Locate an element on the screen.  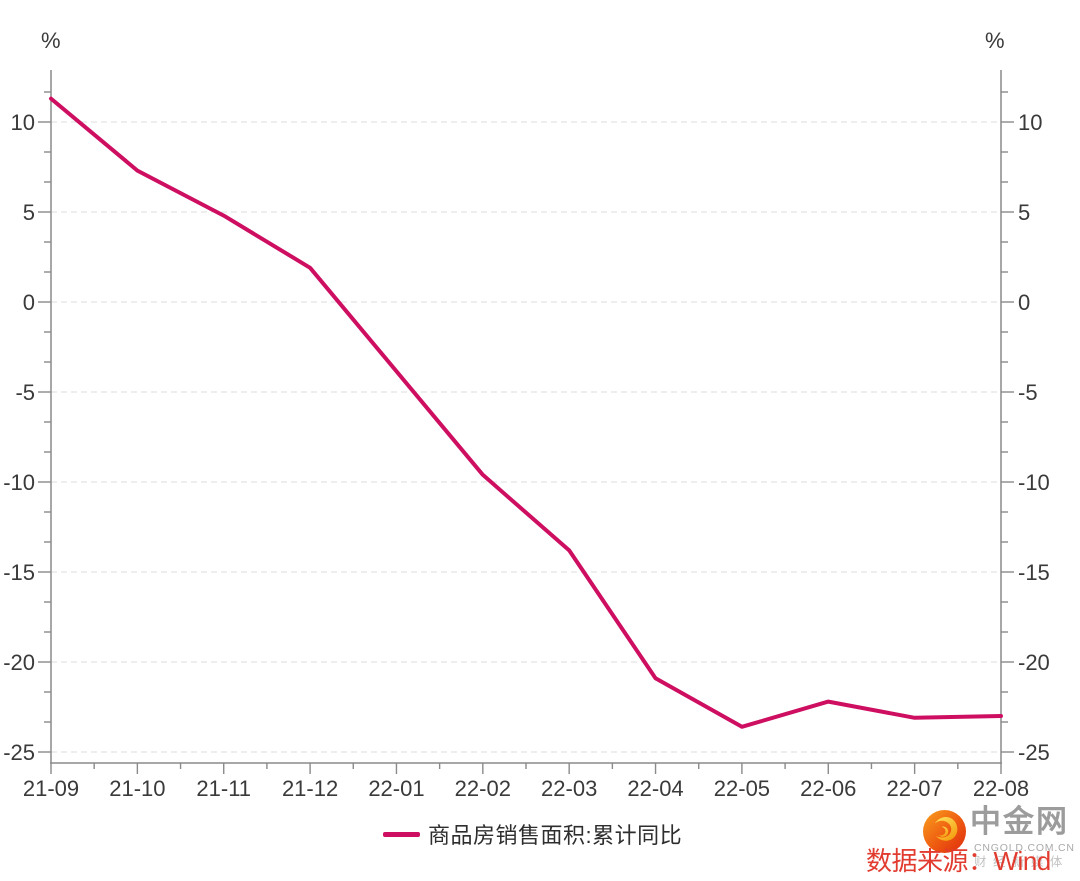
y-tick-label-left: -25 is located at coordinates (19, 752).